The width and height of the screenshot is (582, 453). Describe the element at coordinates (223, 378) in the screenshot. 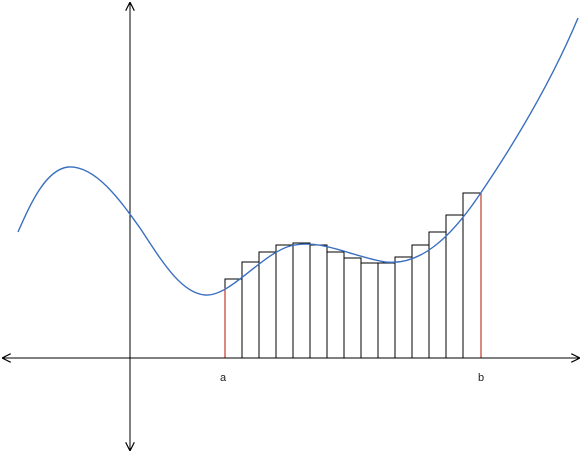

I see `label-a: a` at that location.